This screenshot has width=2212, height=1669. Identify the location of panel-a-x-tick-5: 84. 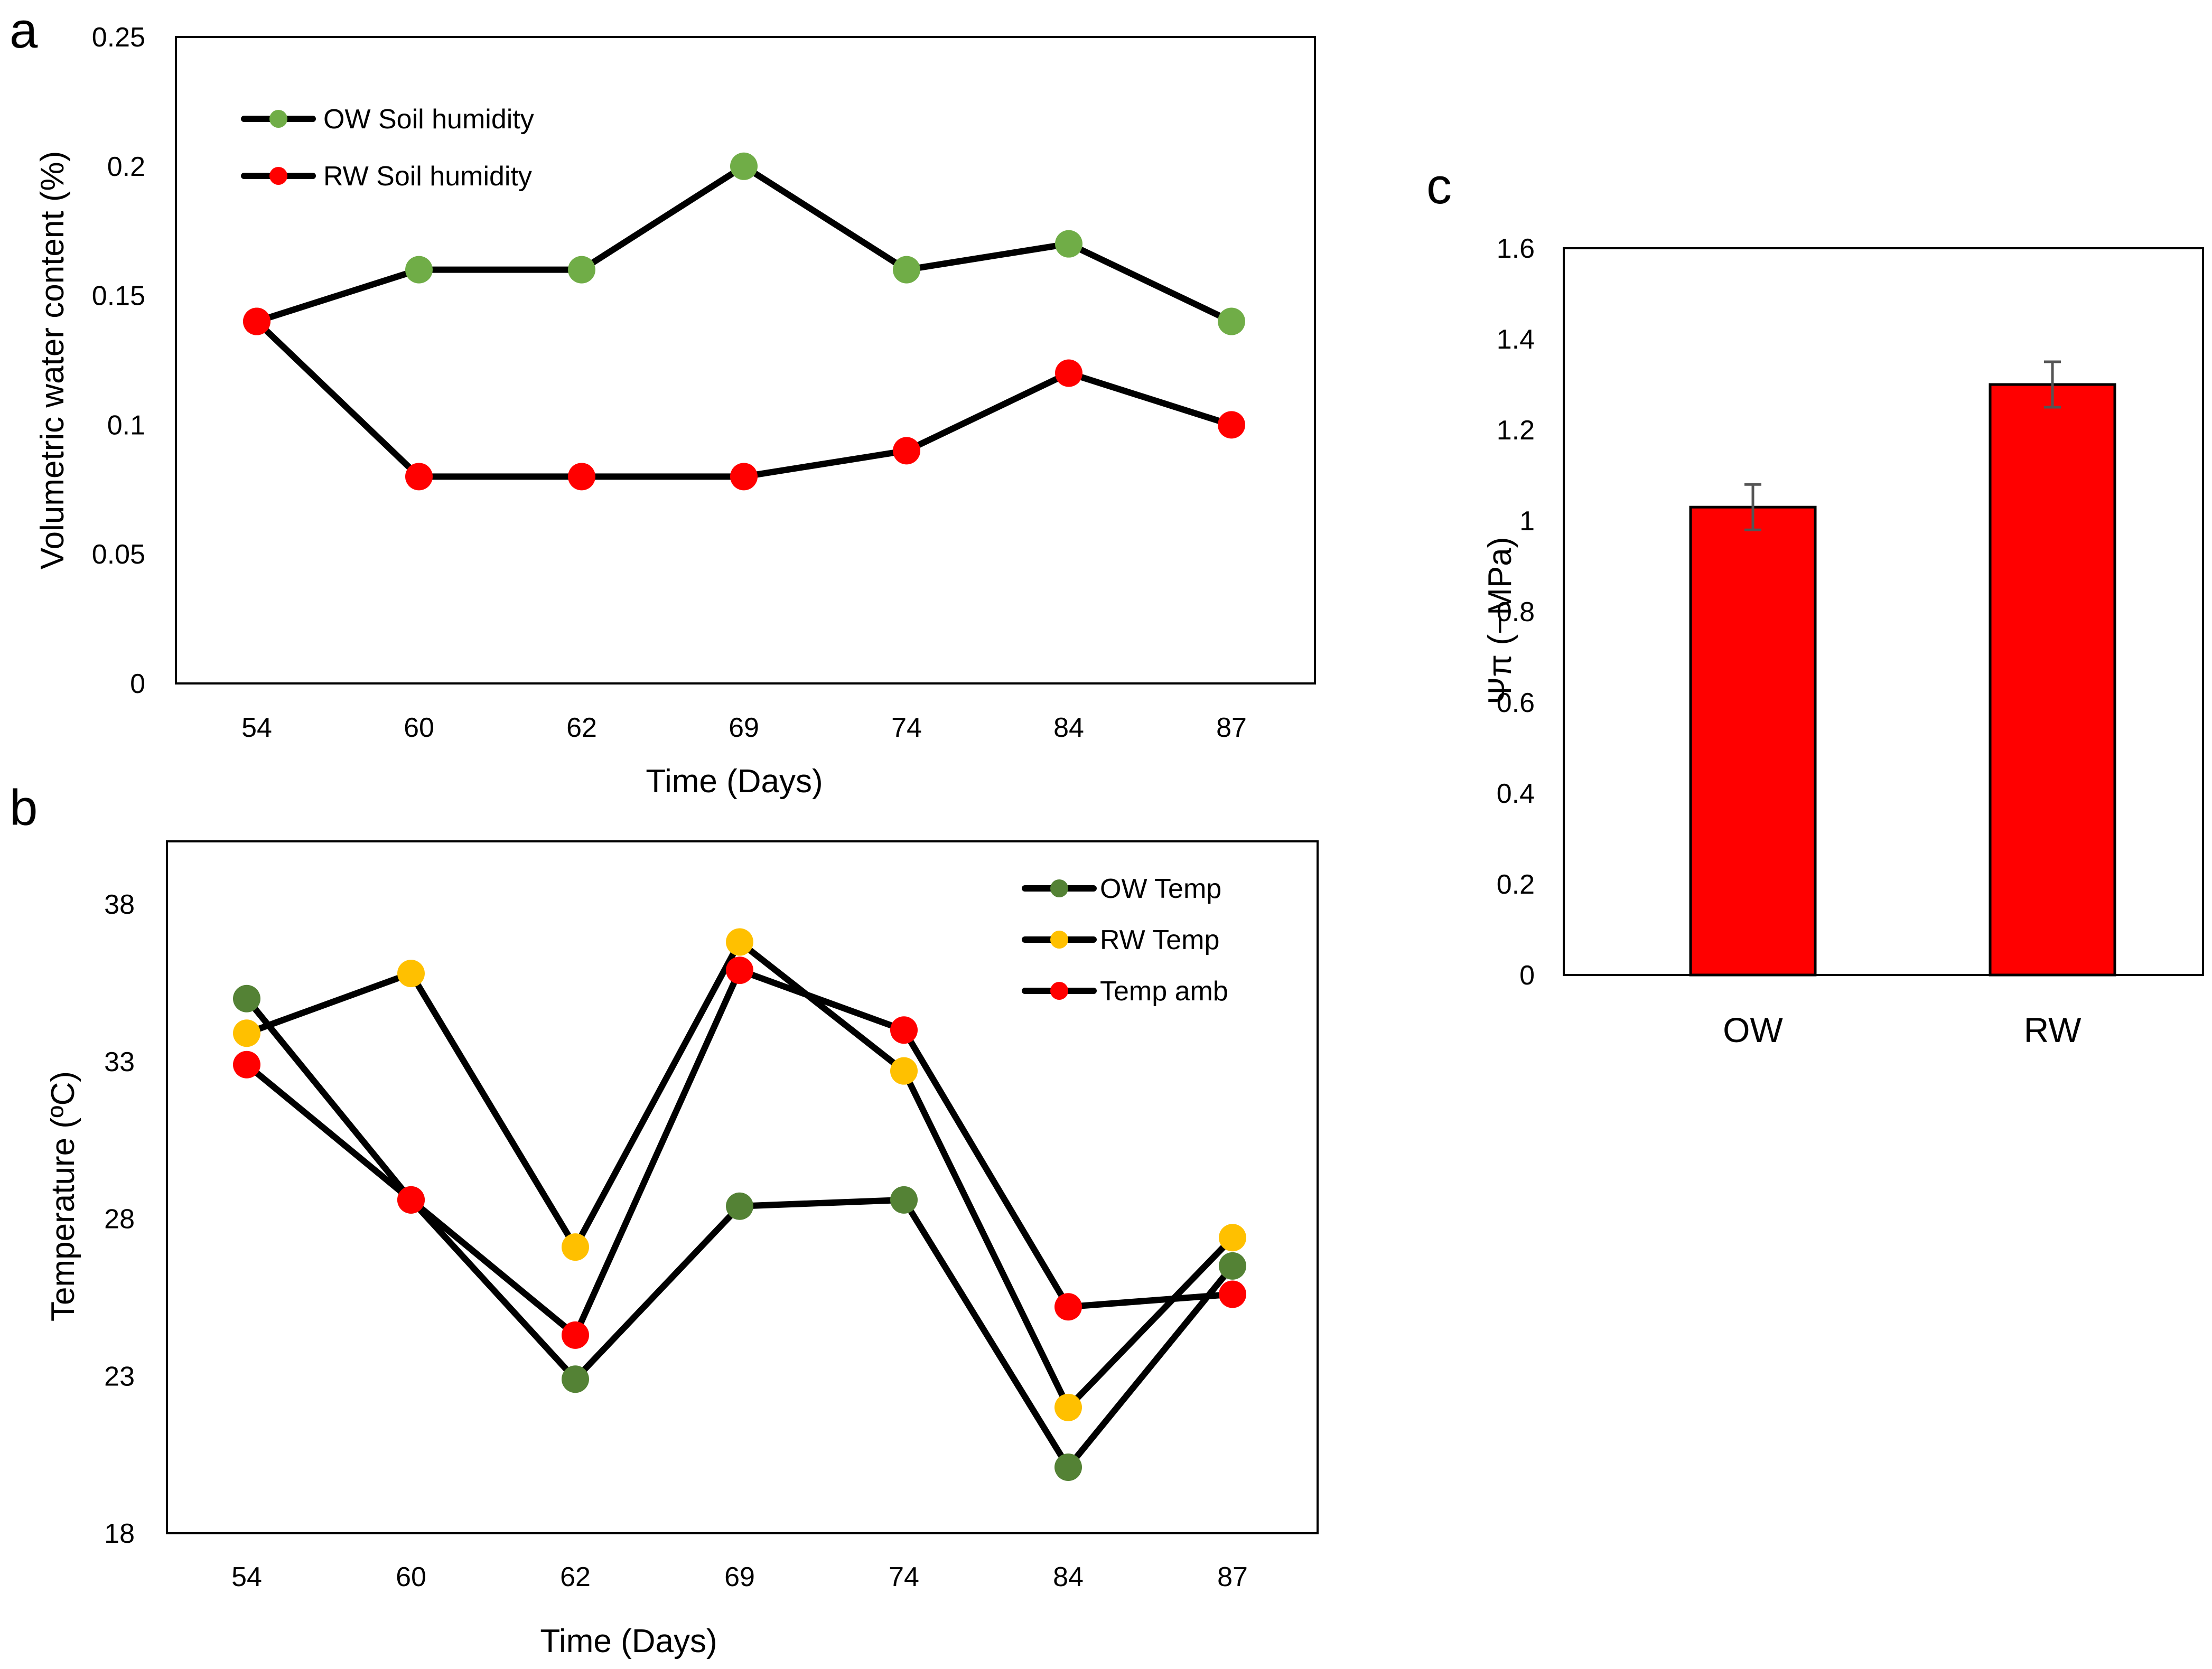
(1068, 728).